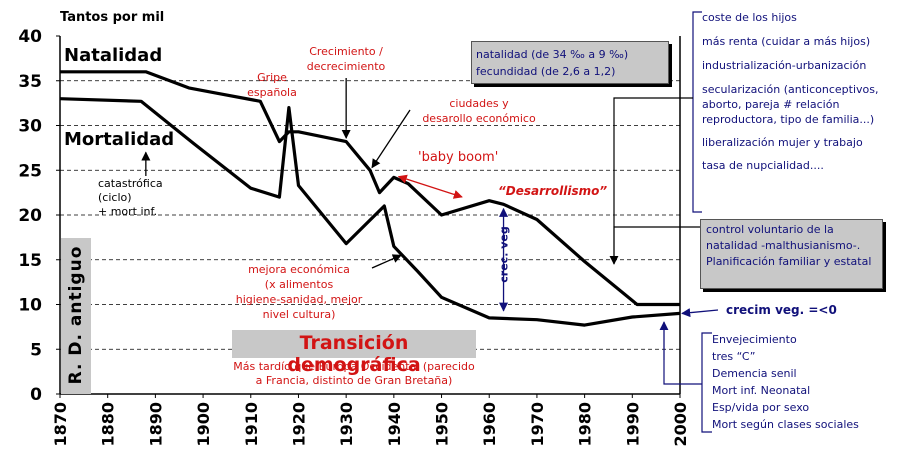 The width and height of the screenshot is (904, 469). What do you see at coordinates (682, 372) in the screenshot?
I see `consequences-connector` at bounding box center [682, 372].